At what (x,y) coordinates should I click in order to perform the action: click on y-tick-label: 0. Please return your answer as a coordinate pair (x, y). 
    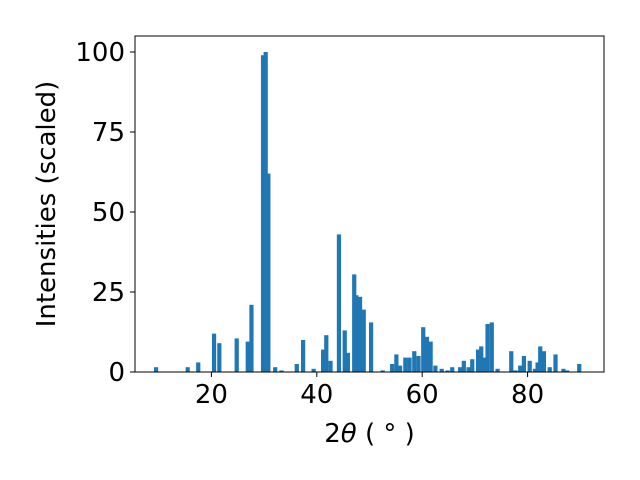
    Looking at the image, I should click on (116, 373).